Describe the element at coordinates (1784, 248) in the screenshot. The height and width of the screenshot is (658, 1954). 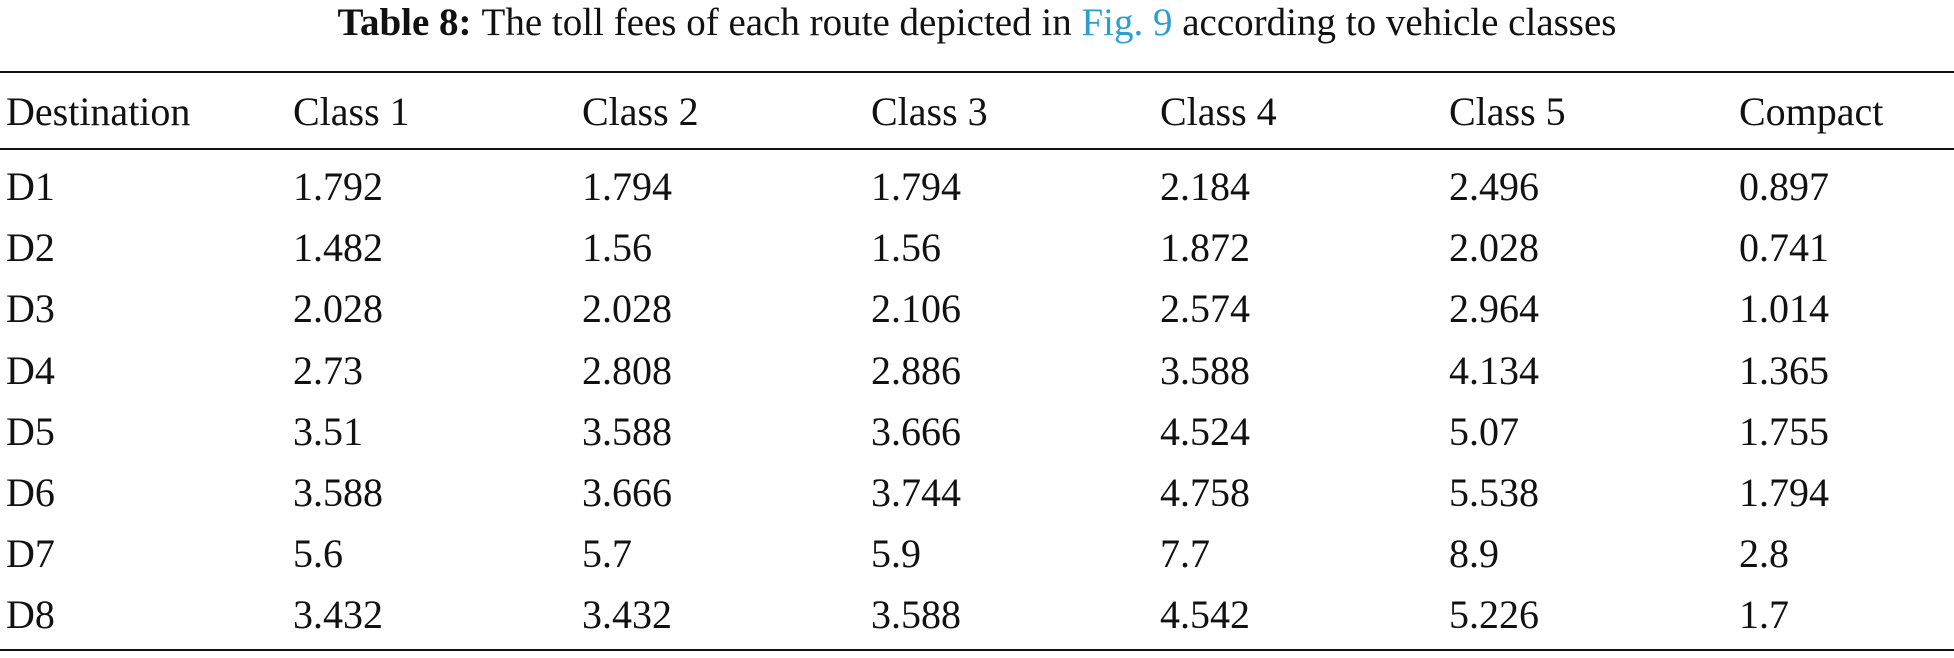
I see `table-cell: 0.741` at that location.